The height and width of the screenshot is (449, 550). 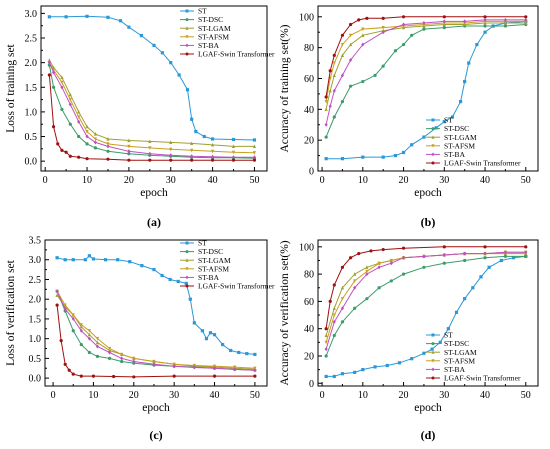 I want to click on legend-item: ST-LGAM, so click(x=205, y=28).